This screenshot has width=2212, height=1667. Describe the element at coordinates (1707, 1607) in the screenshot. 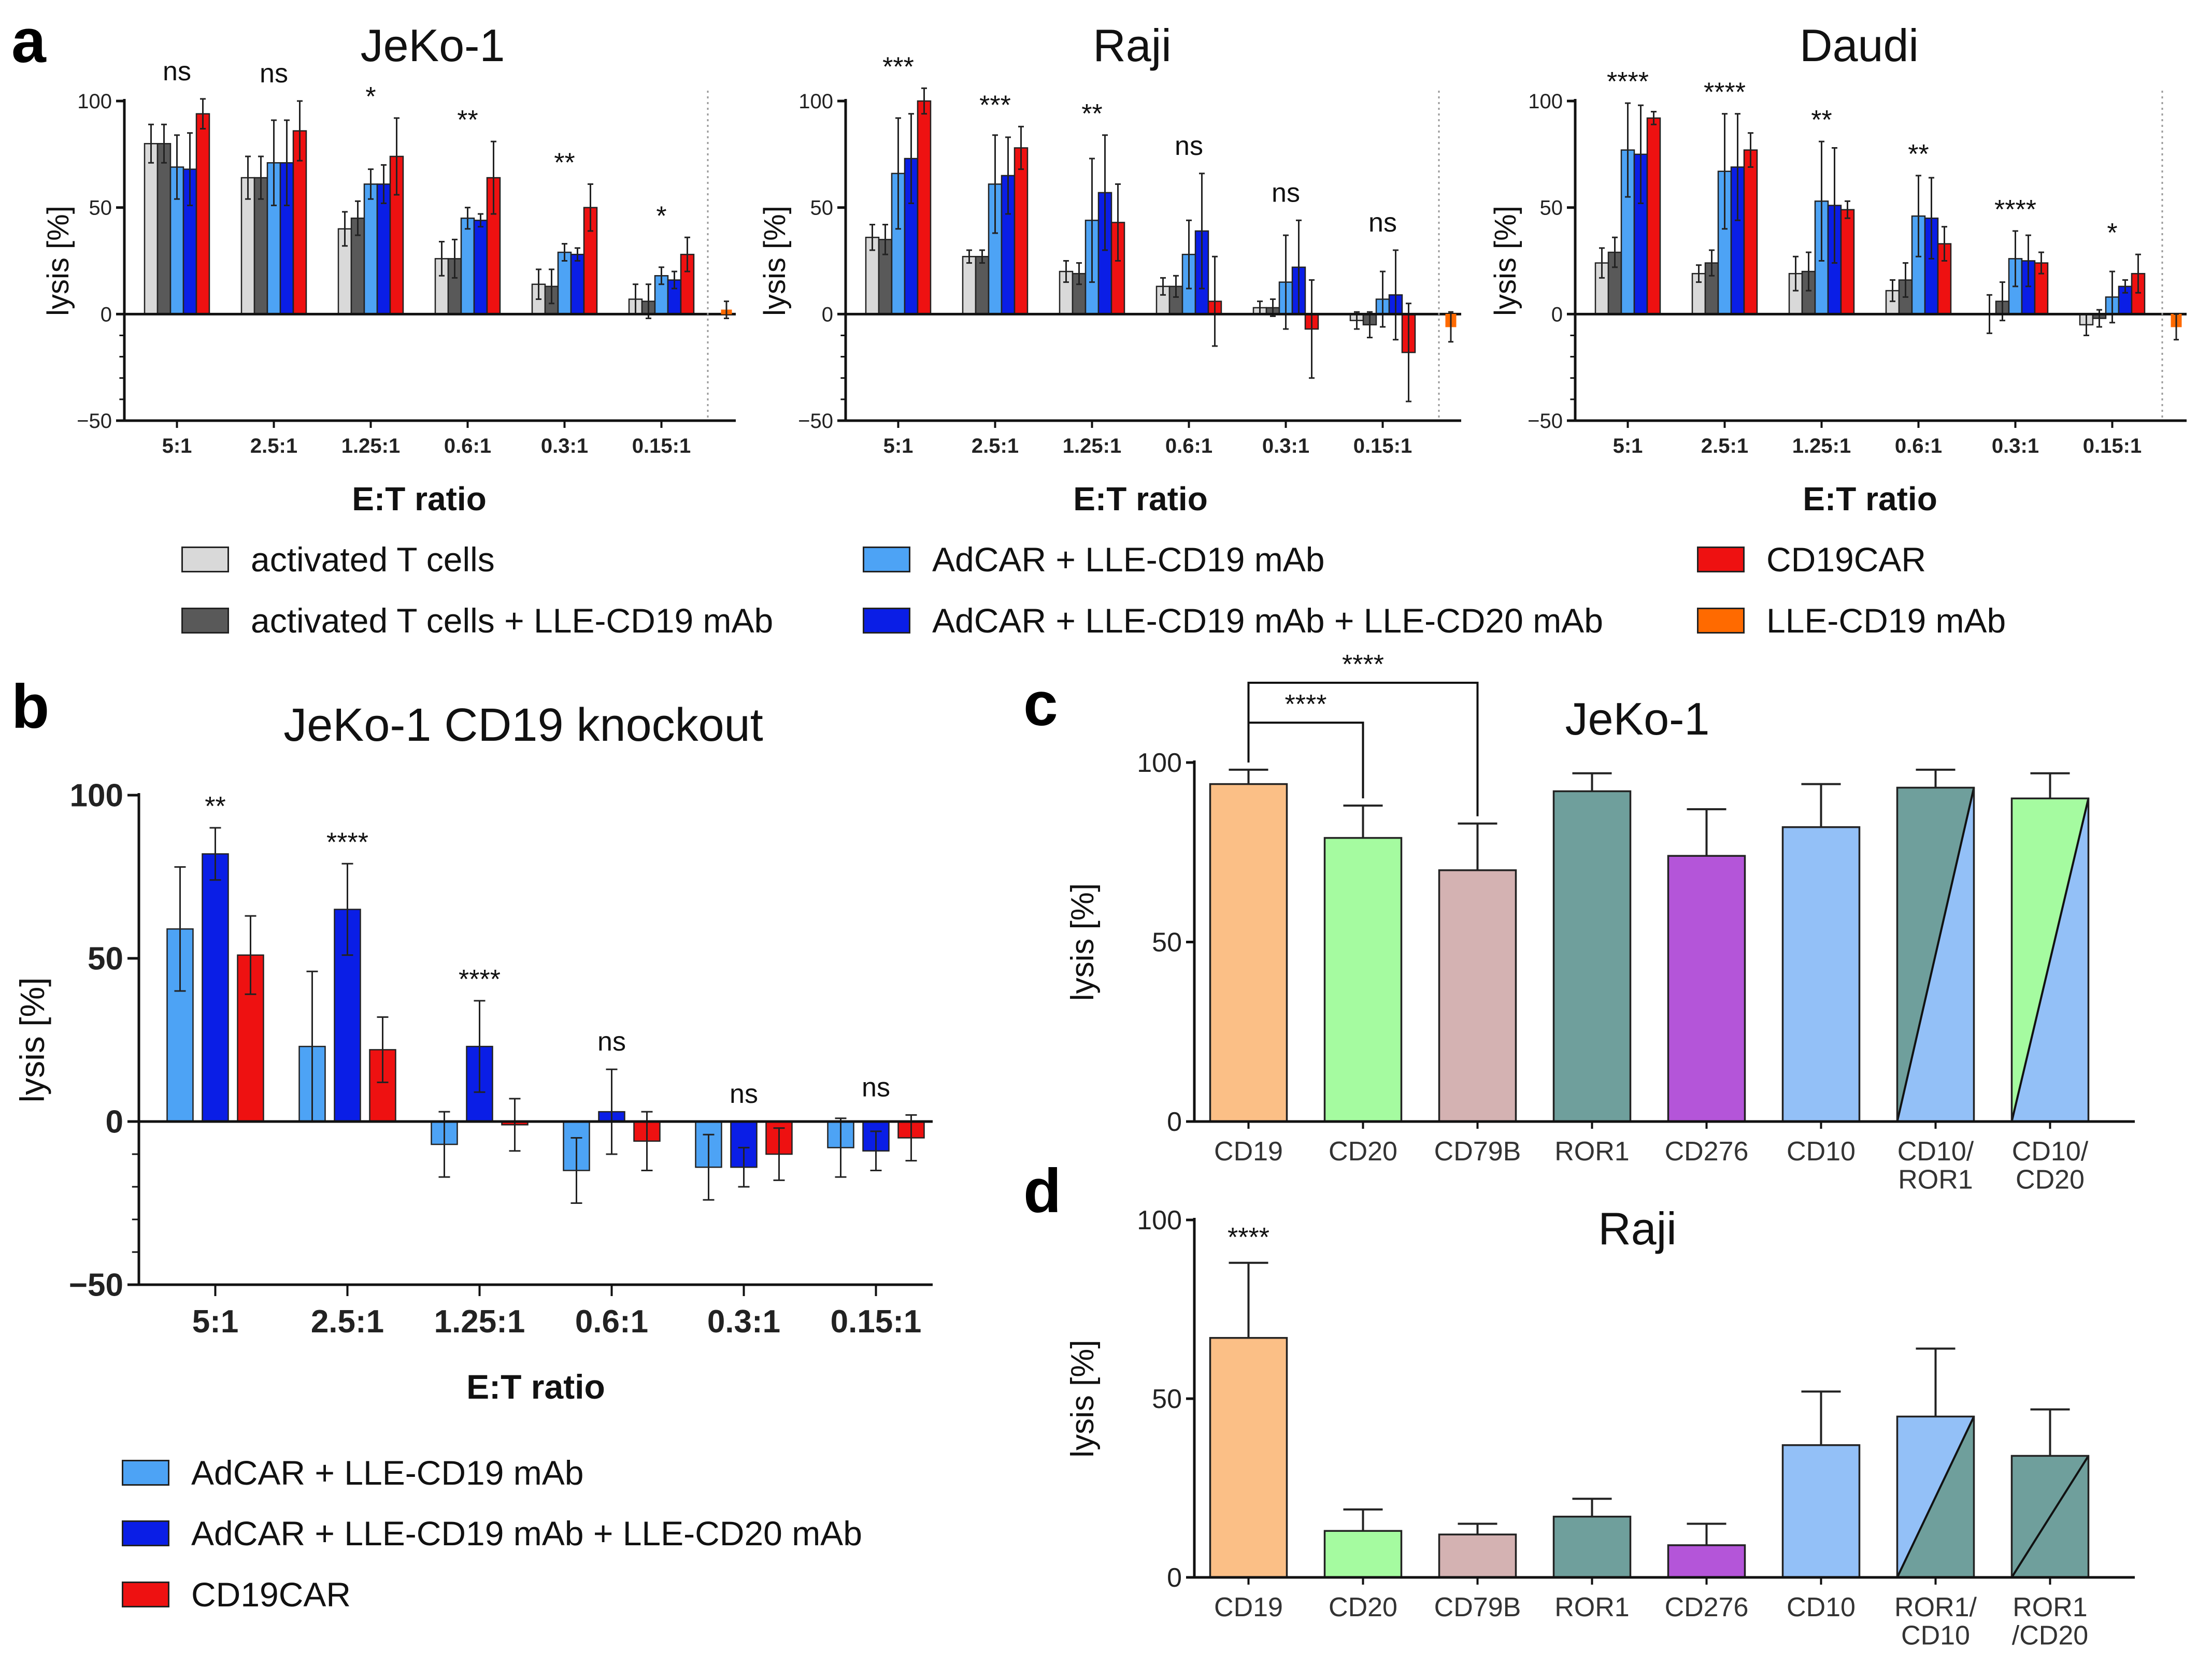

I see `x-tick-label: CD276` at that location.